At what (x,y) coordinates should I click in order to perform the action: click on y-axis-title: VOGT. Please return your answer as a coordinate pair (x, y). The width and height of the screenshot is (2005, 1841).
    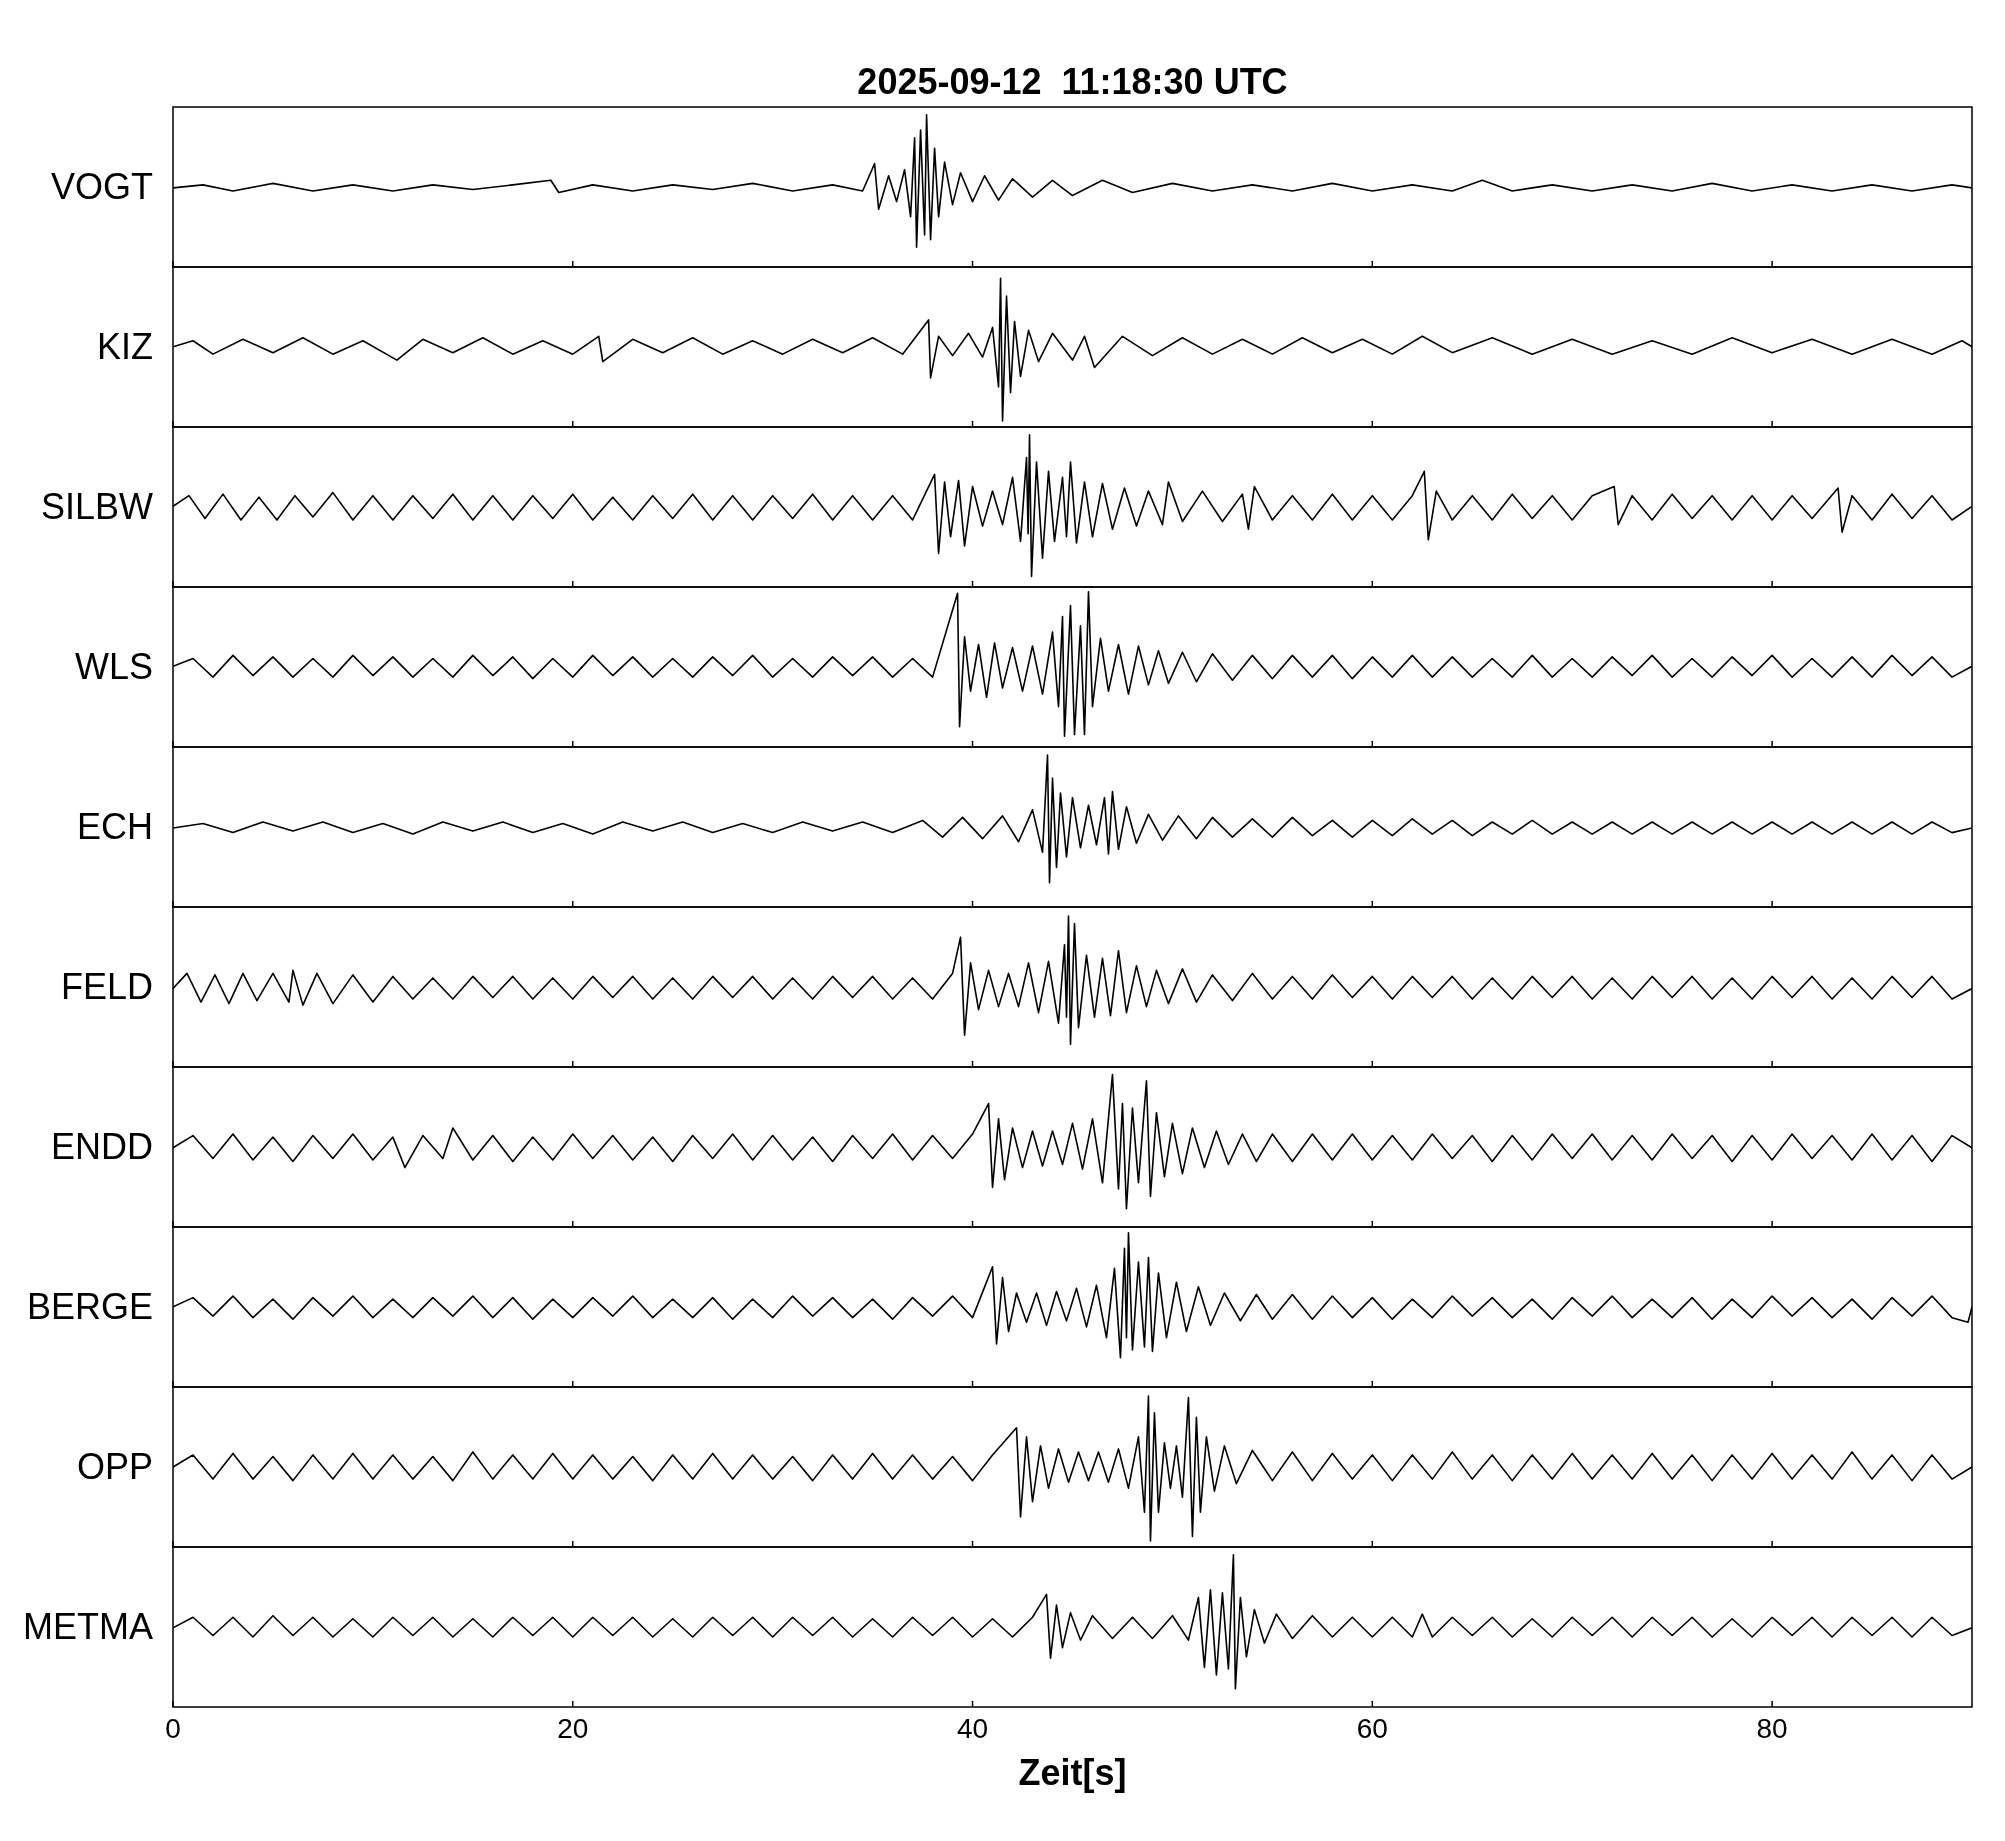
    Looking at the image, I should click on (101, 187).